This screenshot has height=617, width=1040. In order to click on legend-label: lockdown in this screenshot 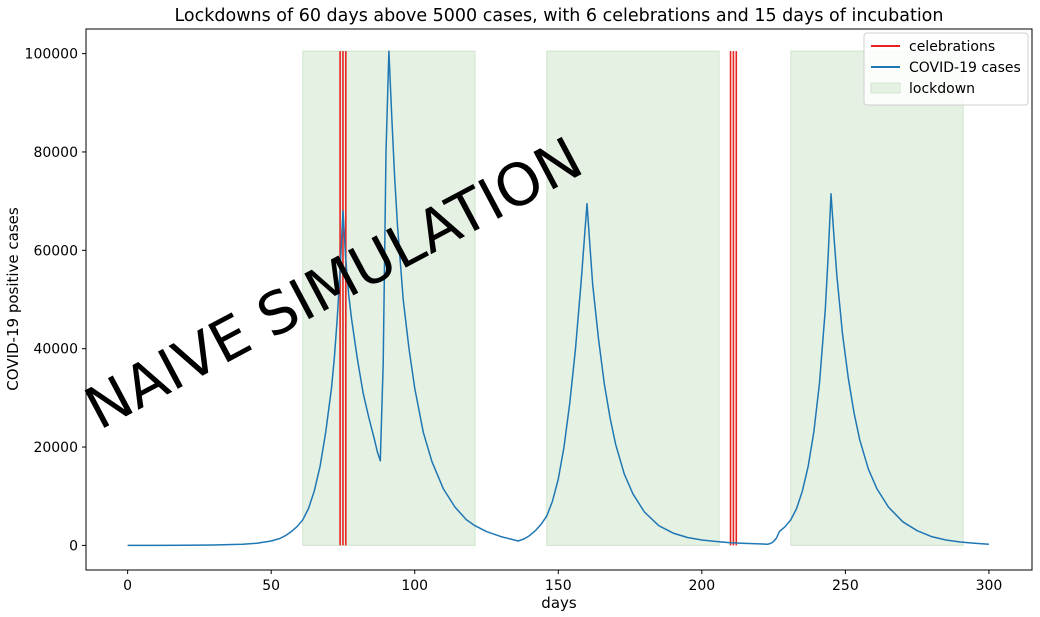, I will do `click(942, 89)`.